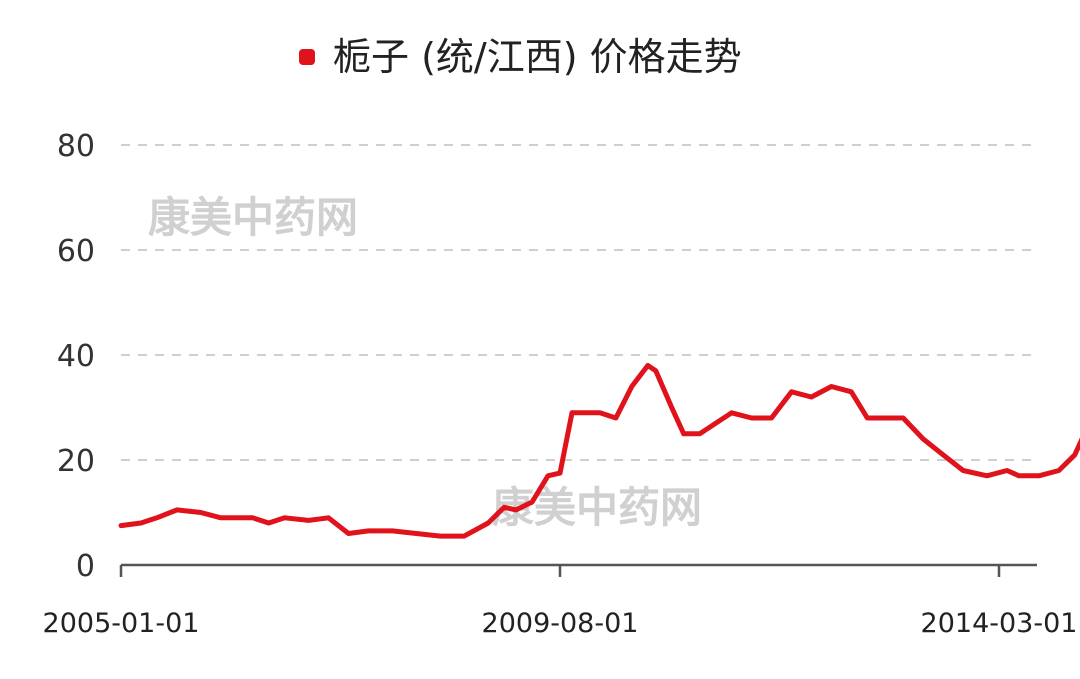 This screenshot has width=1080, height=679. Describe the element at coordinates (597, 507) in the screenshot. I see `watermark-center: 康美中药网` at that location.